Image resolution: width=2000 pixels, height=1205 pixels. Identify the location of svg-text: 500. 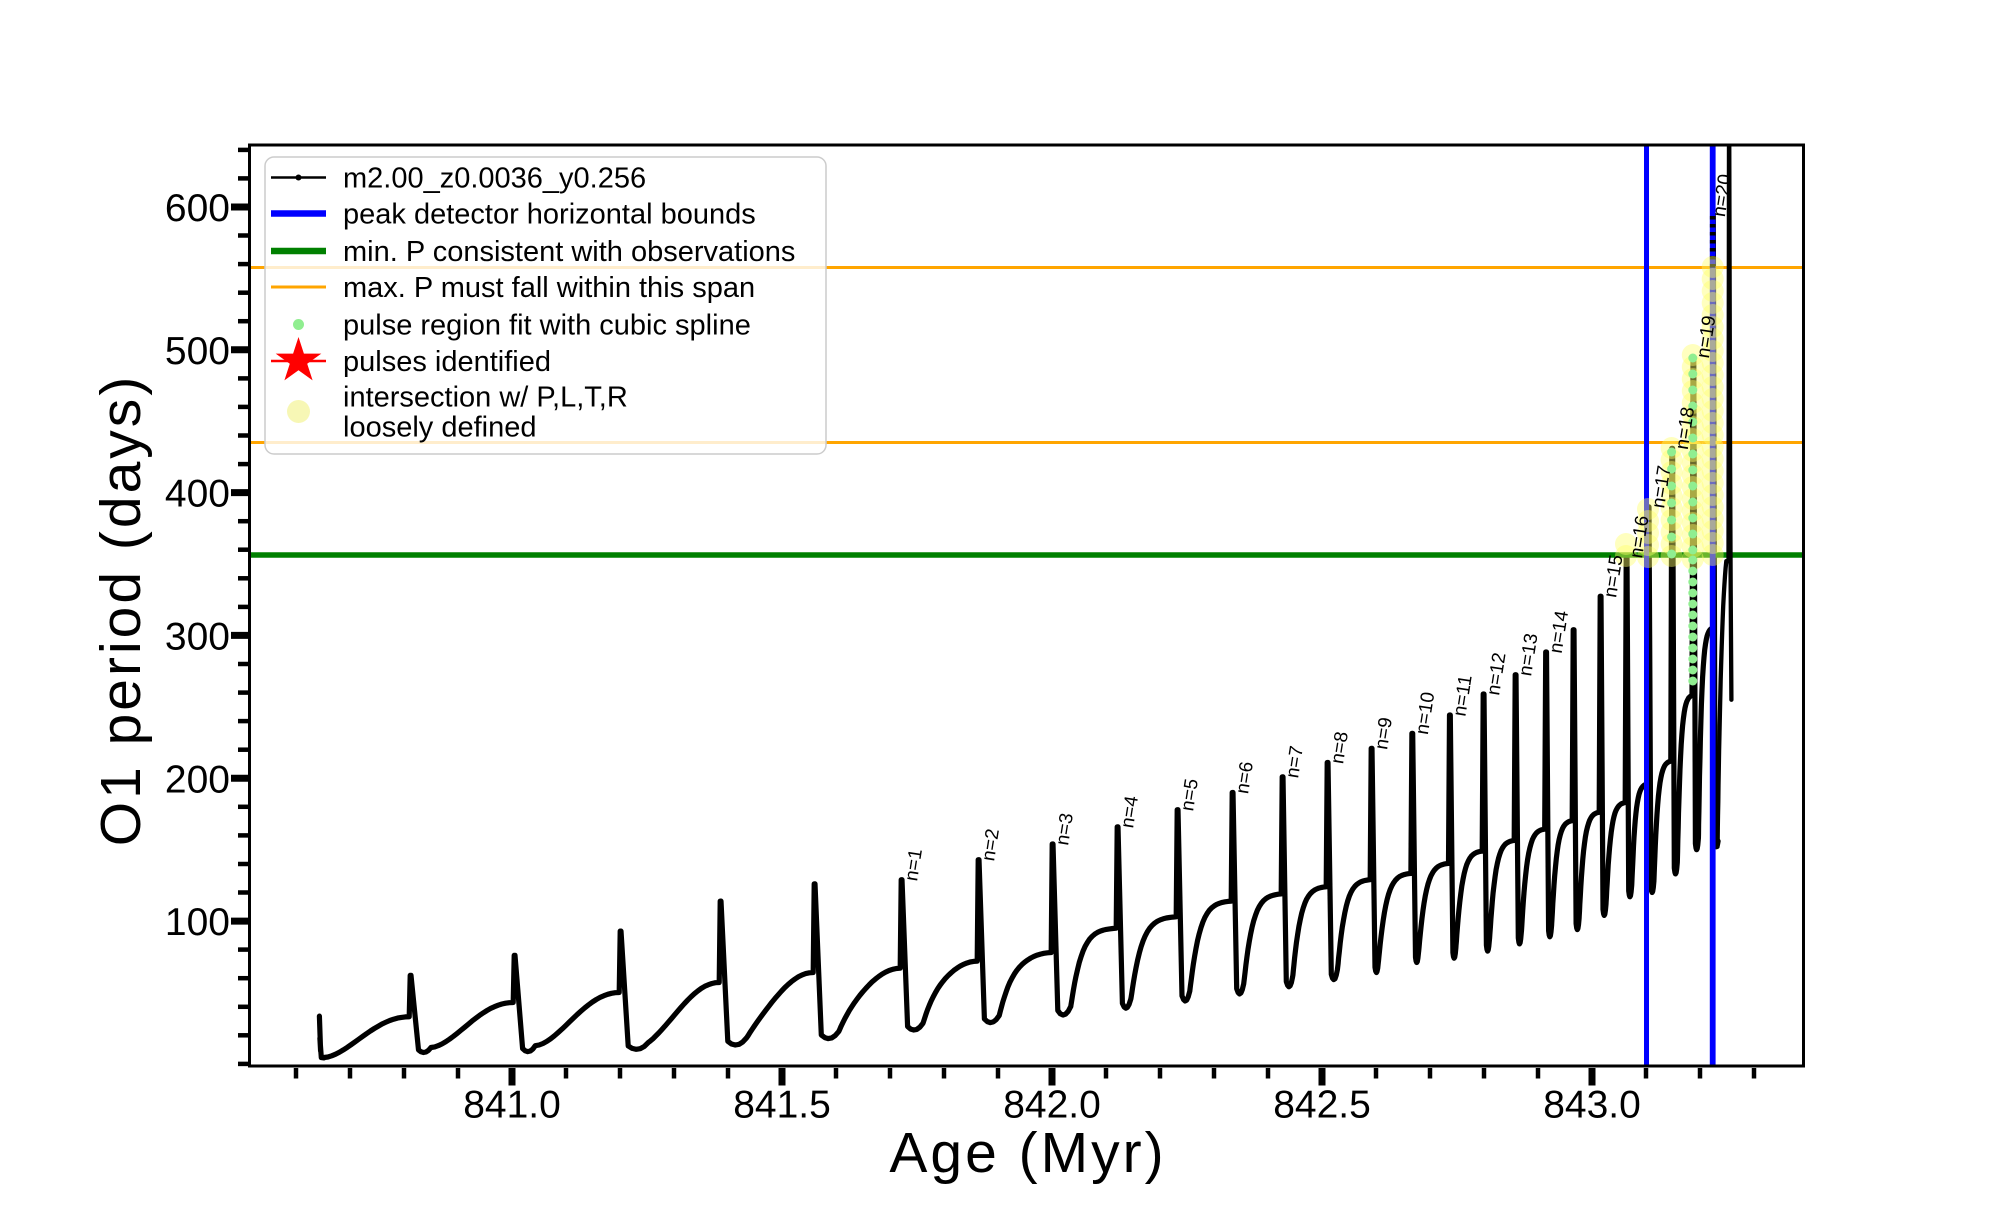
(197, 351).